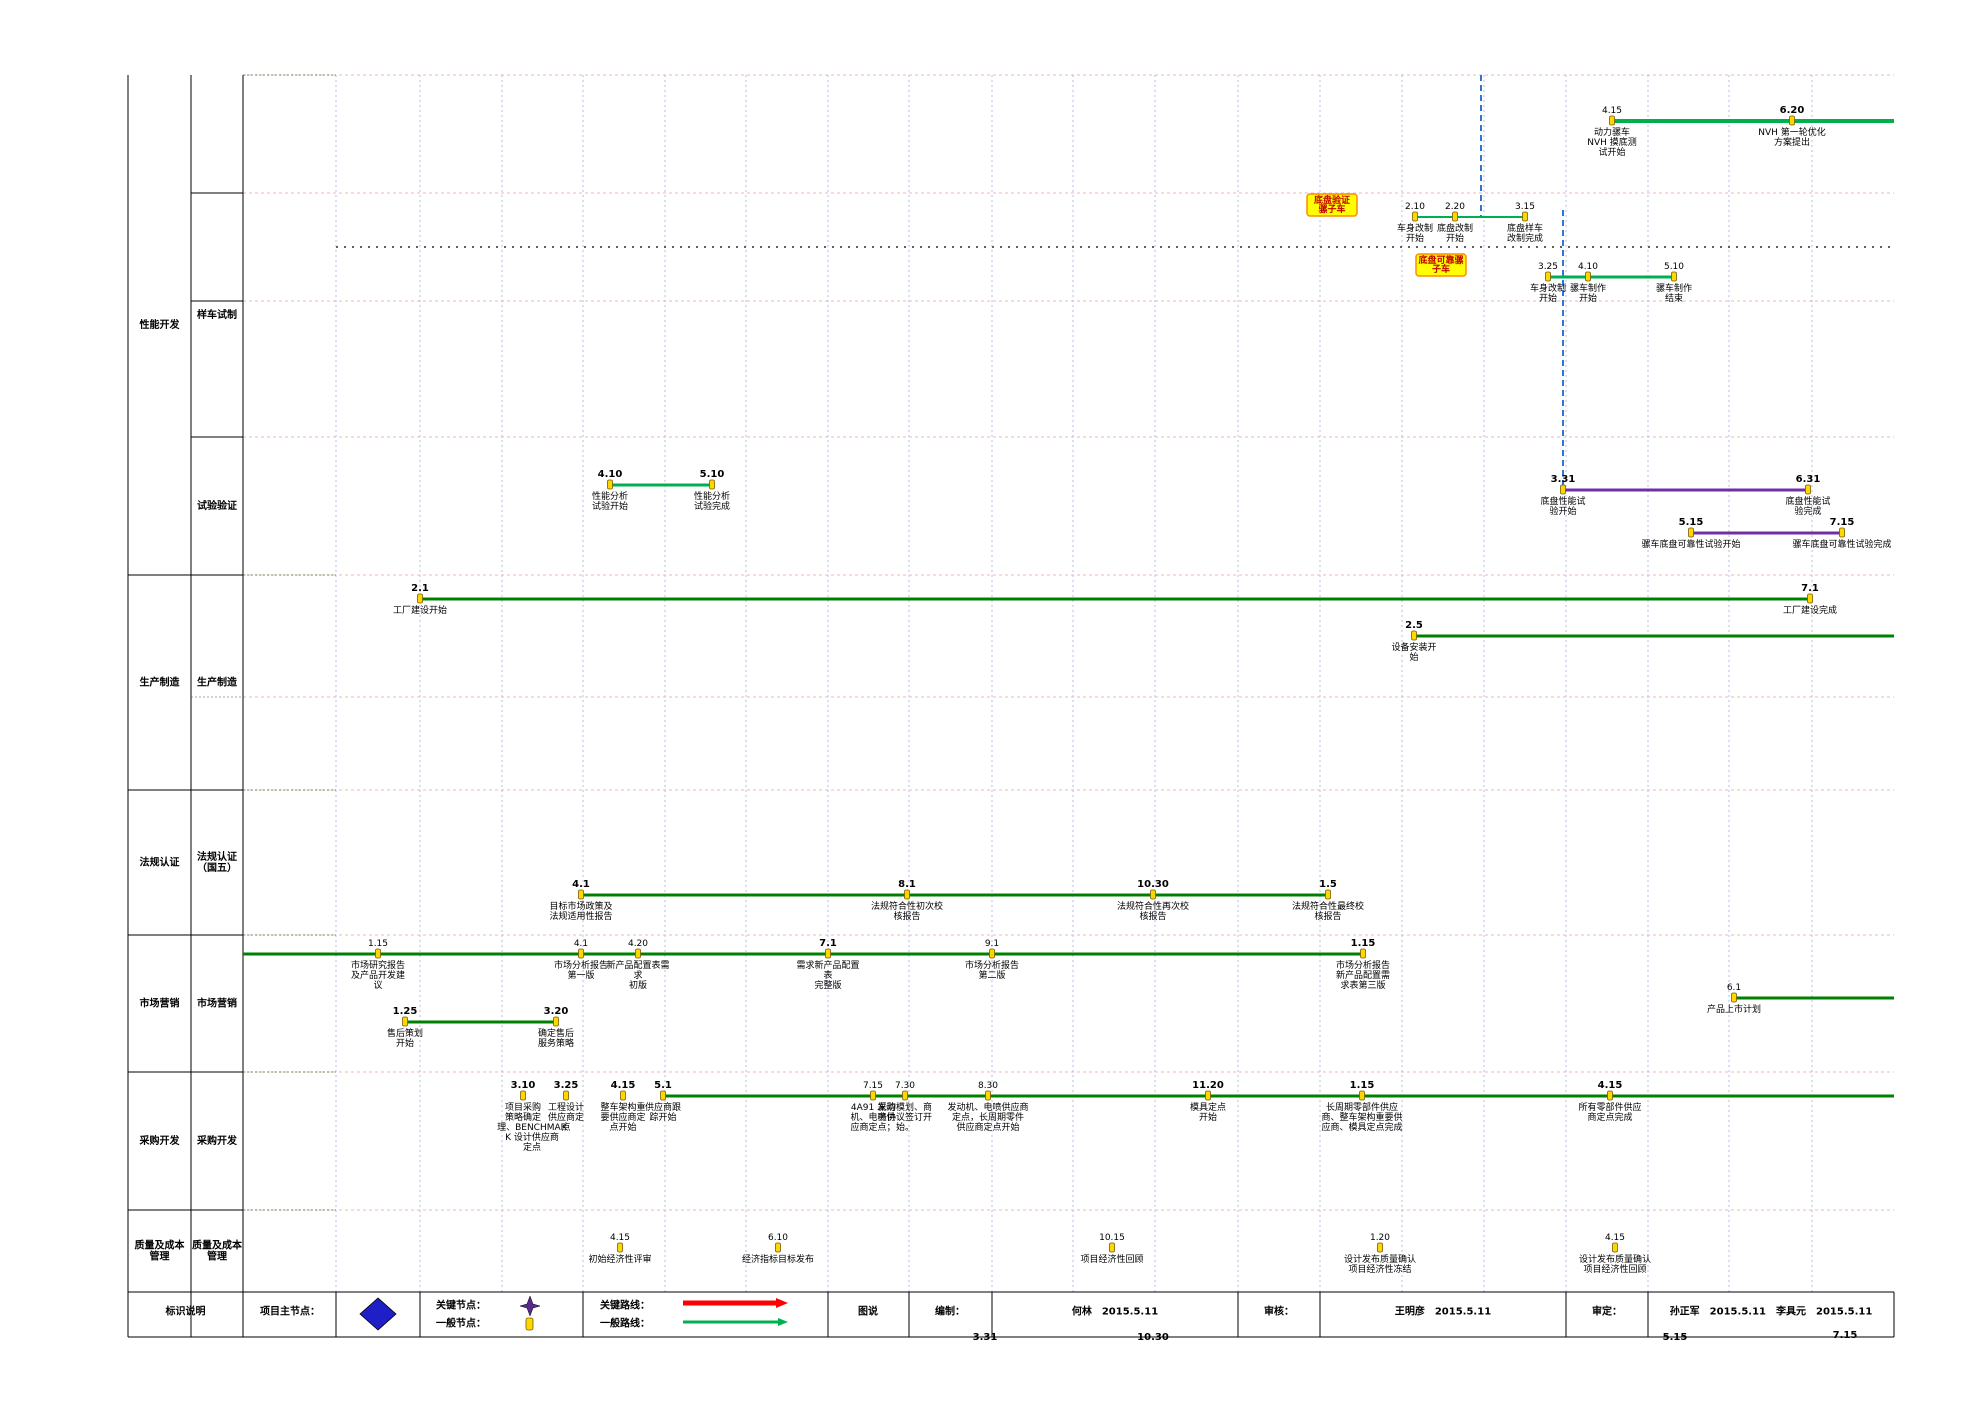 The image size is (1984, 1407). Describe the element at coordinates (217, 682) in the screenshot. I see `section-subcategory: 生产制造` at that location.